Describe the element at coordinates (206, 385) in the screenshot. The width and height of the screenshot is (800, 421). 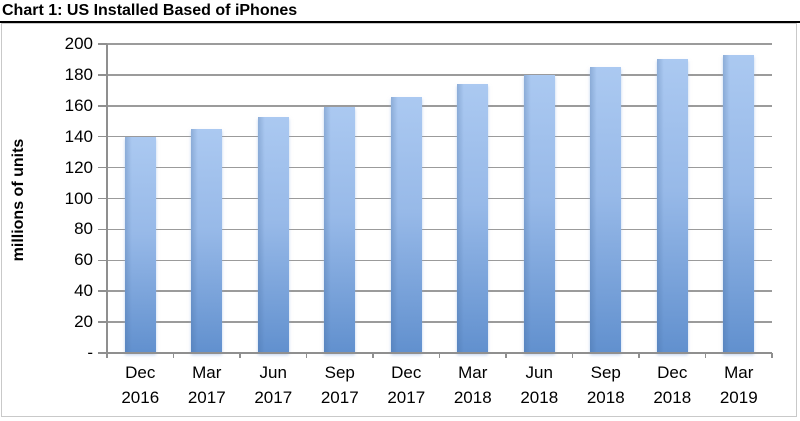
I see `x-category-label: Mar 2017` at that location.